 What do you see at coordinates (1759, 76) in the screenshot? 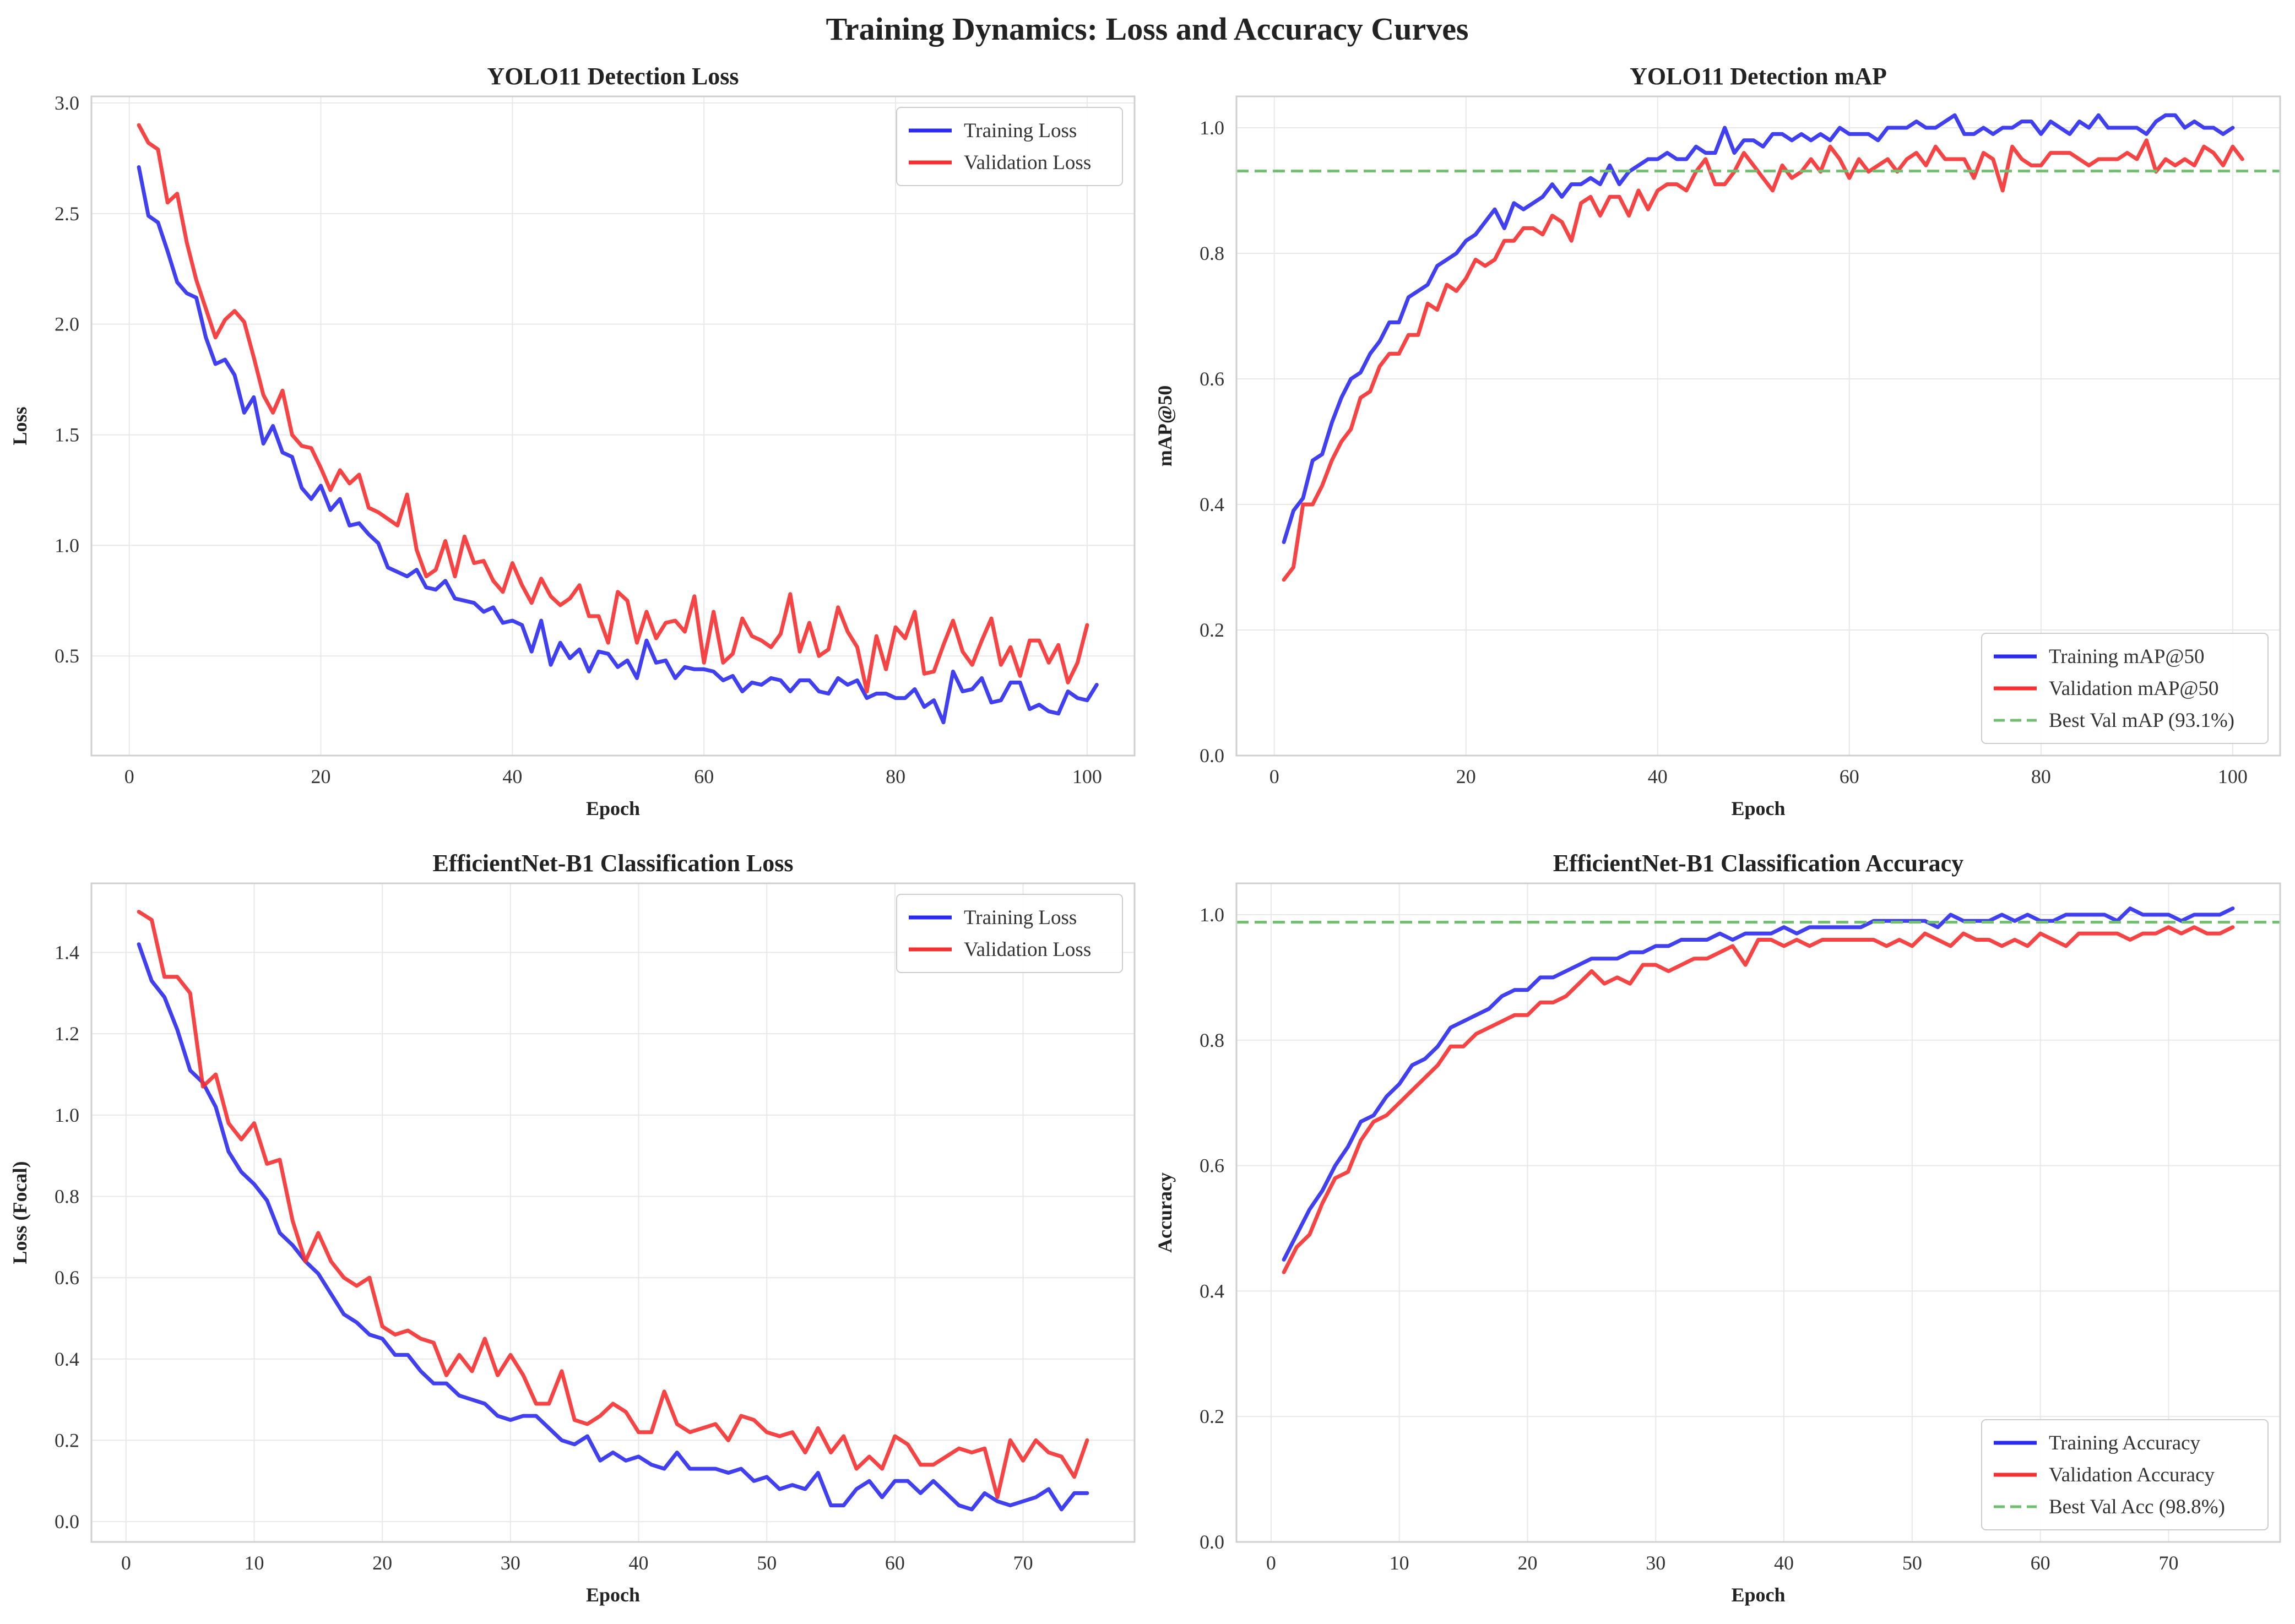
I see `chart-title: YOLO11 Detection mAP` at bounding box center [1759, 76].